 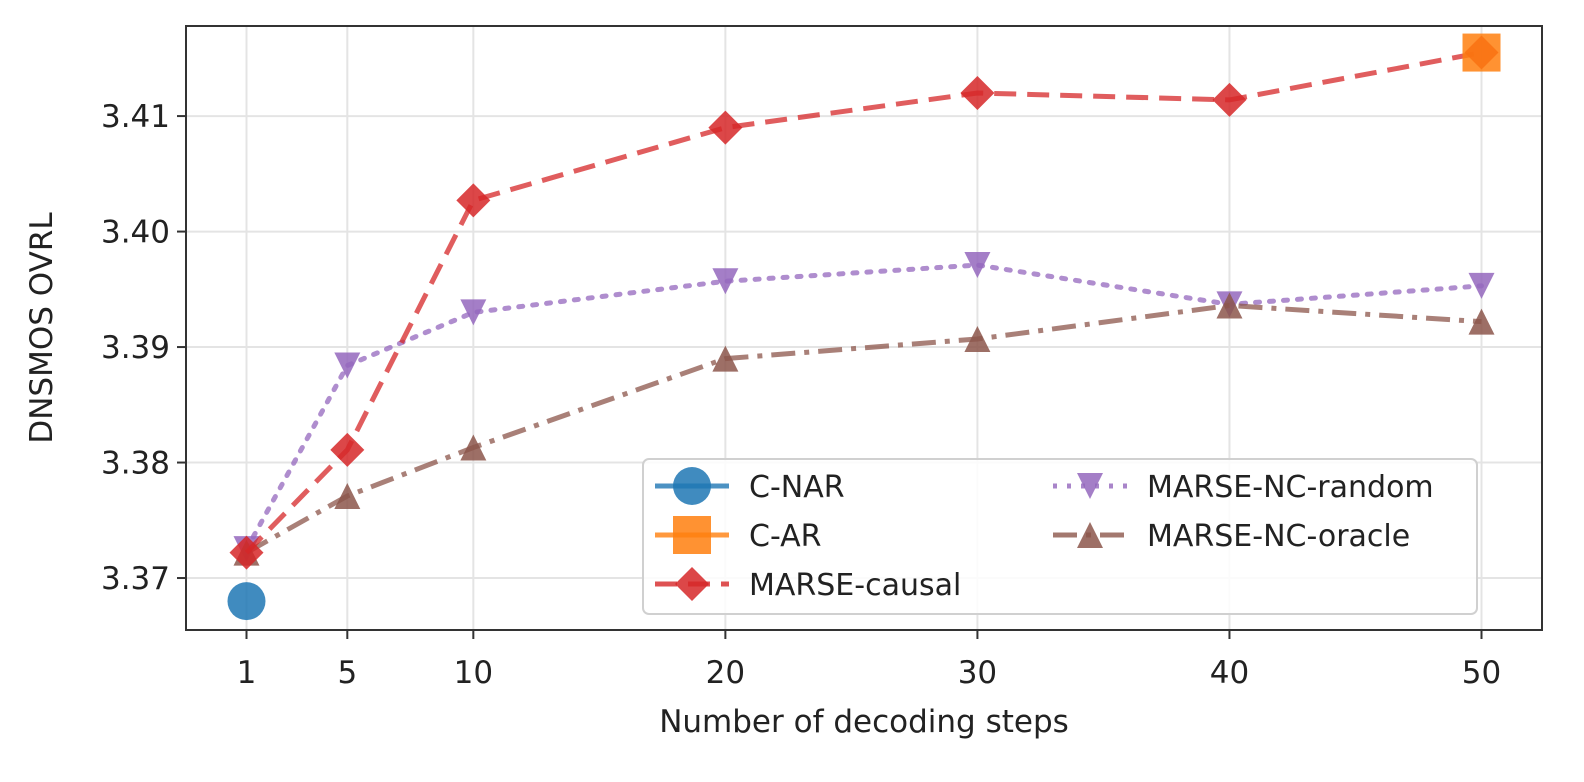 I want to click on x-tick-label: 50, so click(x=1481, y=673).